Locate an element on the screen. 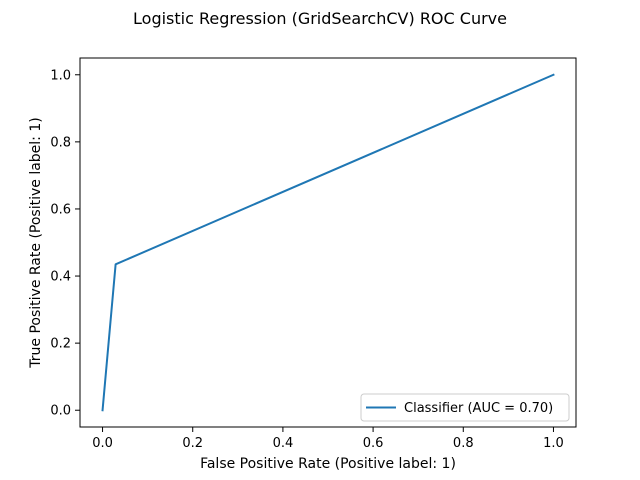  y-tick-label: 0.2 is located at coordinates (60, 344).